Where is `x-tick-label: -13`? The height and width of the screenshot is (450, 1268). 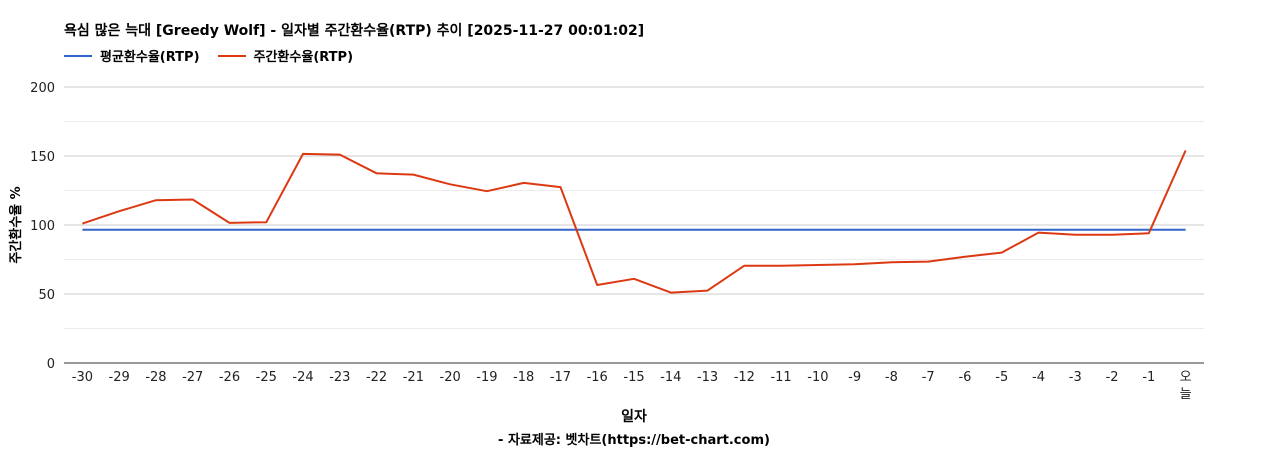 x-tick-label: -13 is located at coordinates (707, 377).